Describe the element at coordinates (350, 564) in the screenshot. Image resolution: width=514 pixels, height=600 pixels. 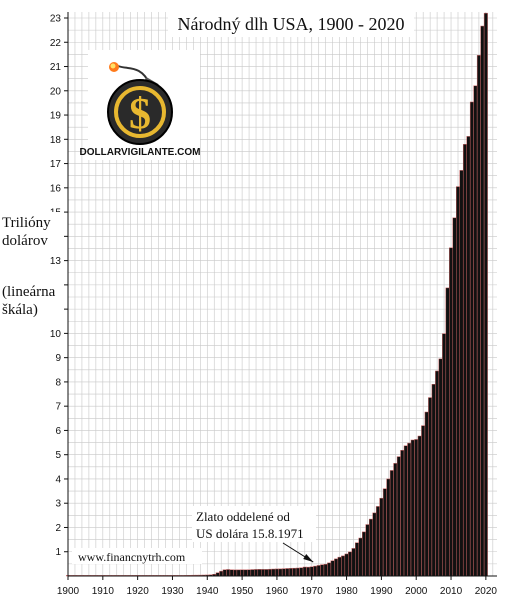
I see `bar-1981` at that location.